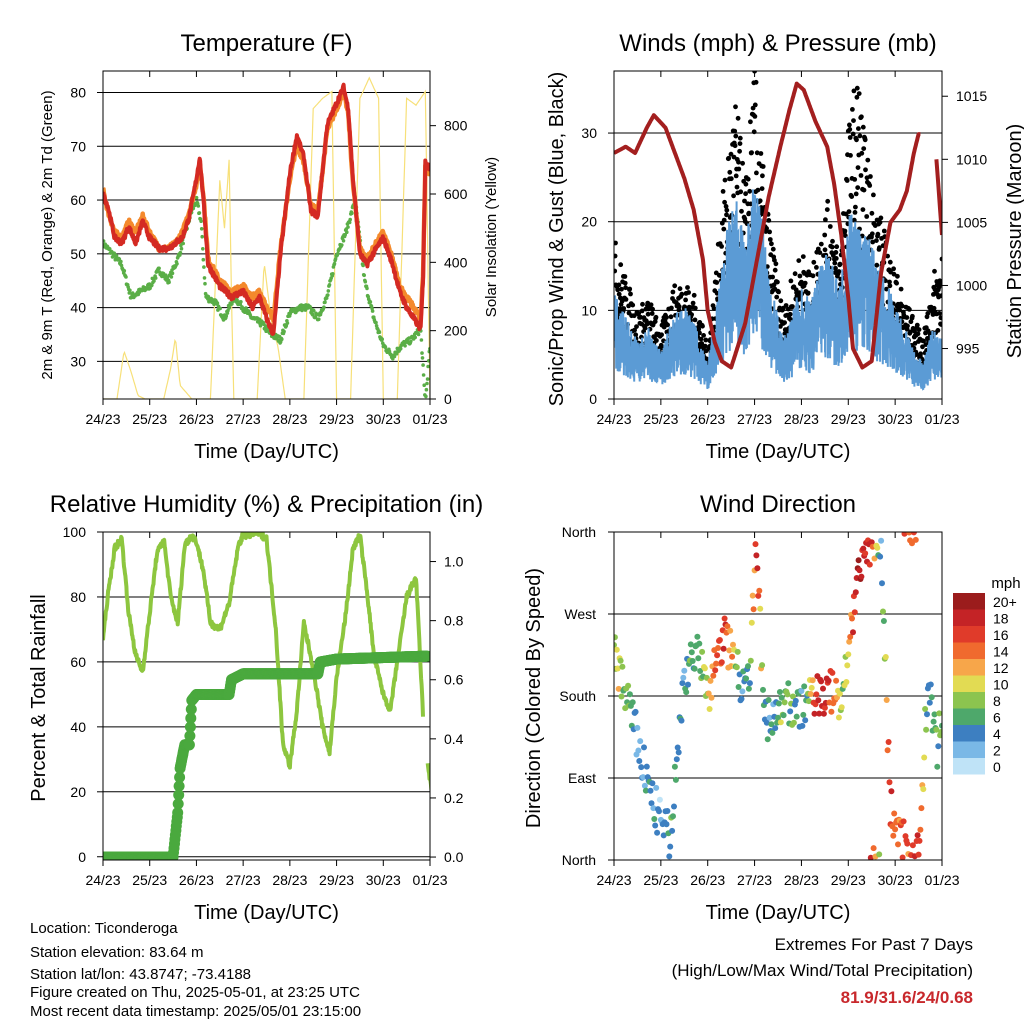  I want to click on pressure-series-line, so click(768, 225).